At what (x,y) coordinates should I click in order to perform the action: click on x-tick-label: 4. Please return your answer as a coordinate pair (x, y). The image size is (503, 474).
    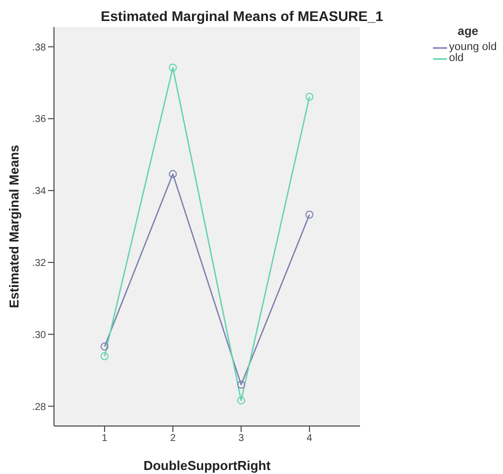
    Looking at the image, I should click on (309, 438).